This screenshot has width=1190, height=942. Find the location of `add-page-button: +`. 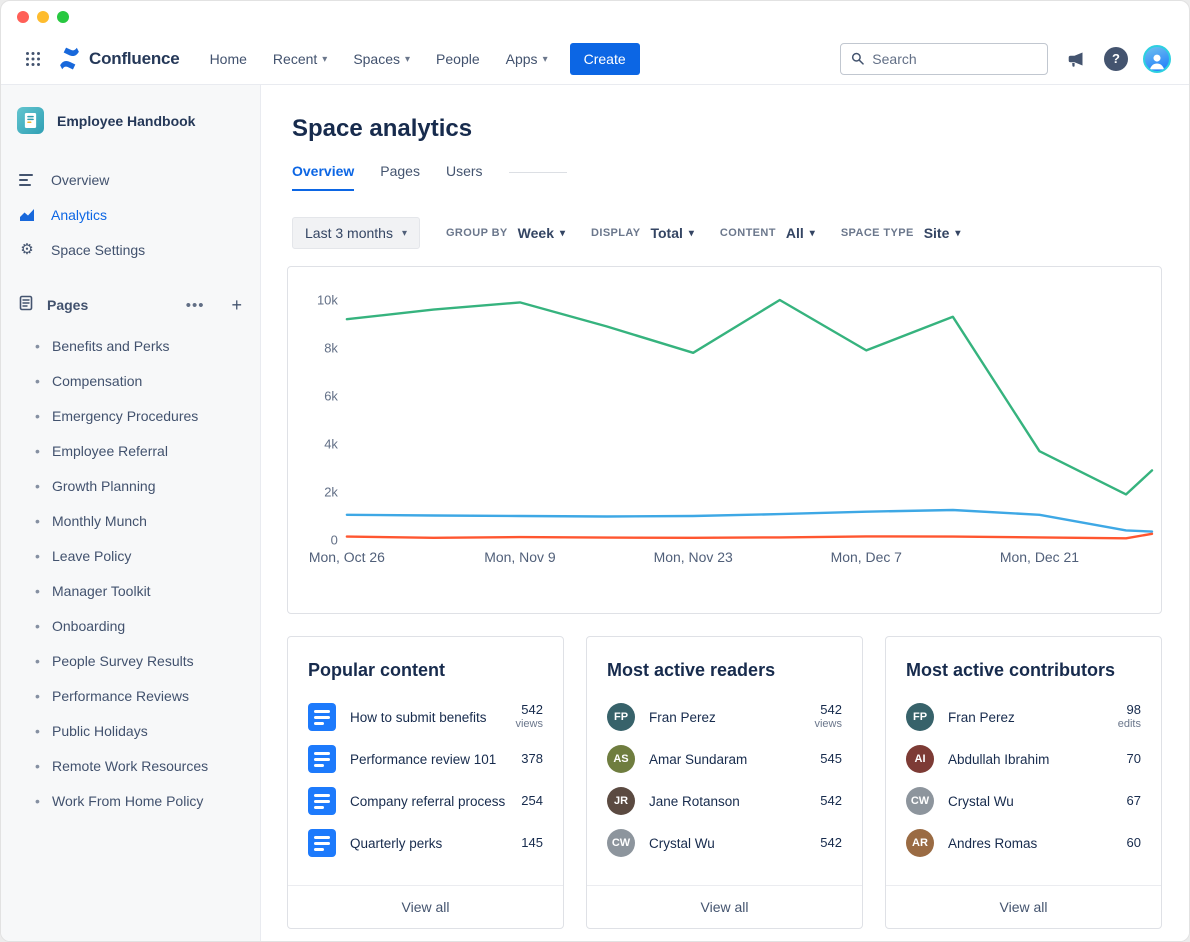

add-page-button: + is located at coordinates (236, 305).